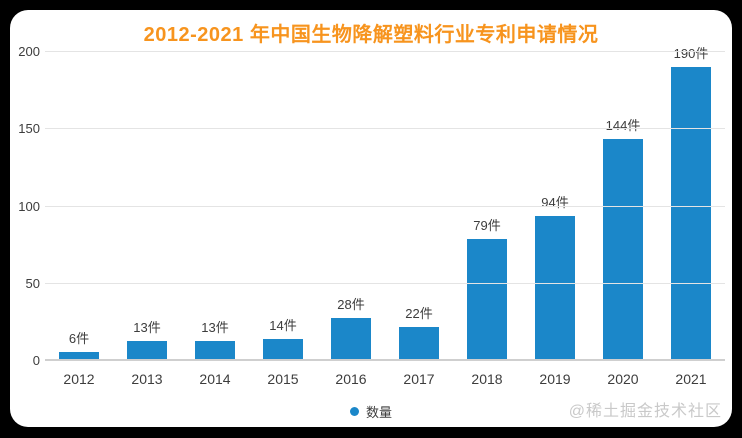 The height and width of the screenshot is (438, 742). I want to click on y-axis-tick-label: 150, so click(29, 129).